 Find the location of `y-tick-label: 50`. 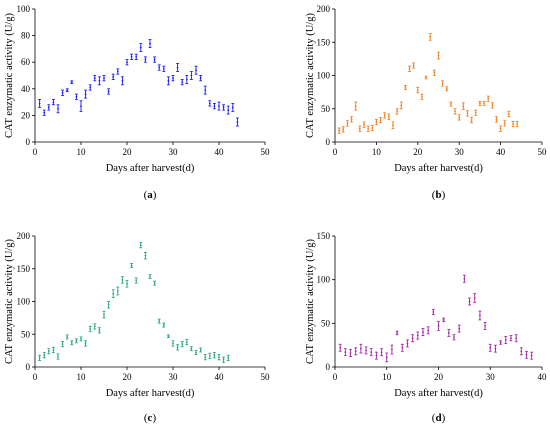

y-tick-label: 50 is located at coordinates (26, 334).